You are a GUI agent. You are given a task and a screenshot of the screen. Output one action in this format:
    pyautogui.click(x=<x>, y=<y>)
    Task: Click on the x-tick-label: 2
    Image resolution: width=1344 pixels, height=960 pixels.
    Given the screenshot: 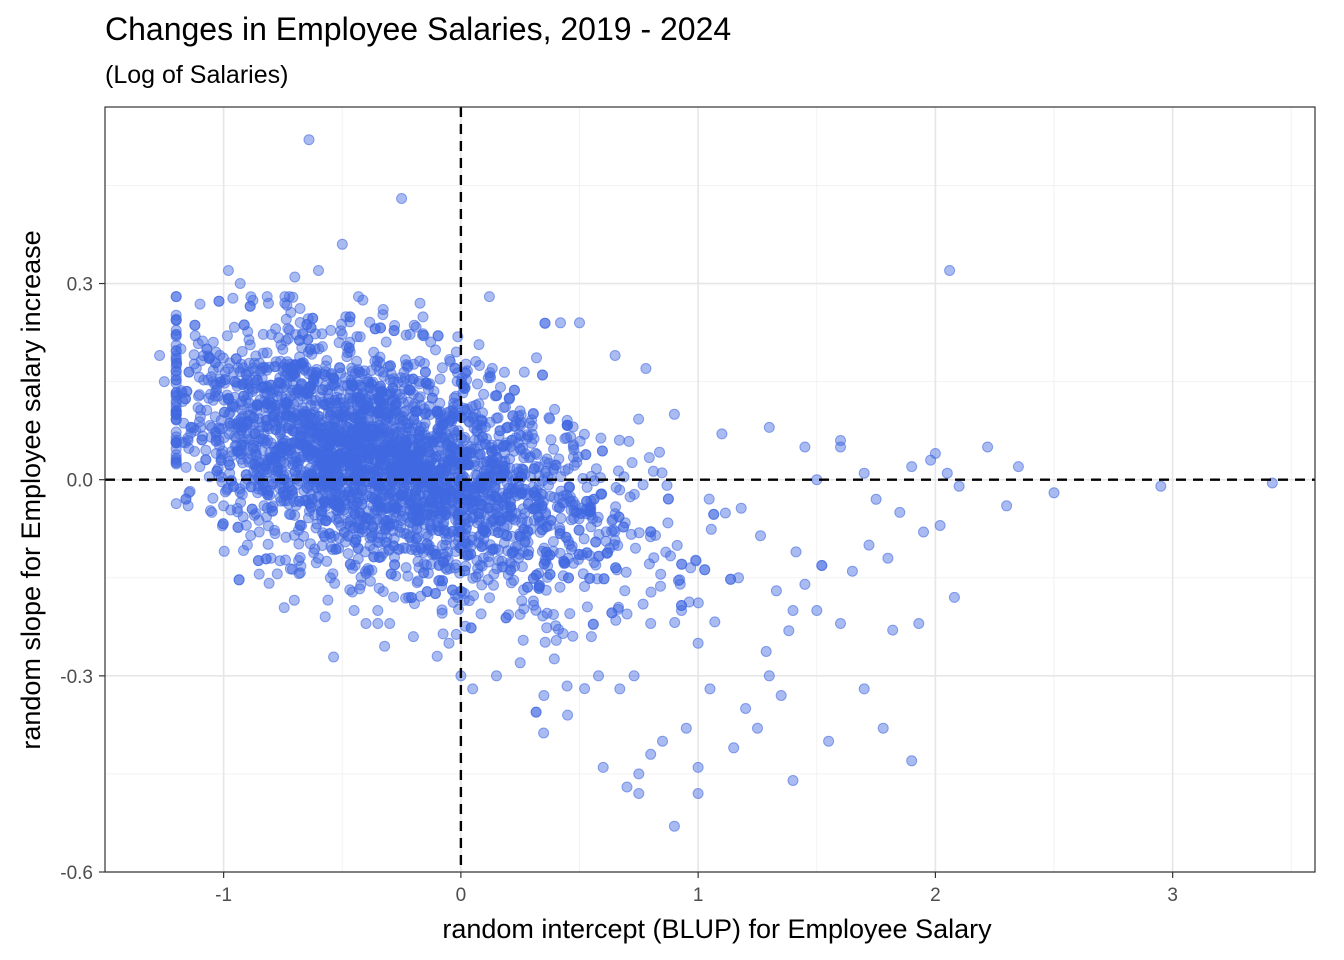 What is the action you would take?
    pyautogui.click(x=935, y=895)
    